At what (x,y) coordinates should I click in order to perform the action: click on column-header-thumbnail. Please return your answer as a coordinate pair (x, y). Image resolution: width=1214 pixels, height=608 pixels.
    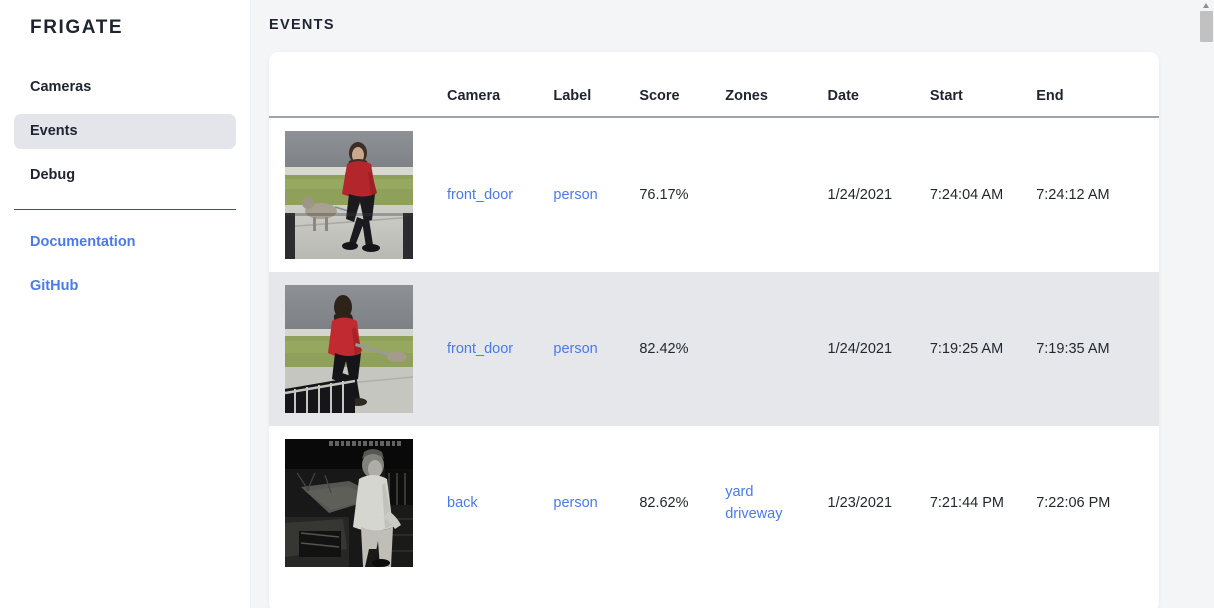
    Looking at the image, I should click on (358, 84).